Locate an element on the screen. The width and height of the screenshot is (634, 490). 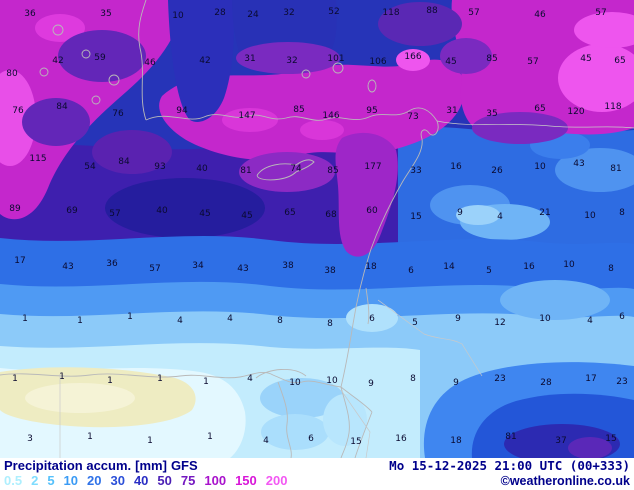
legend-value-10: 10 is located at coordinates (71, 480).